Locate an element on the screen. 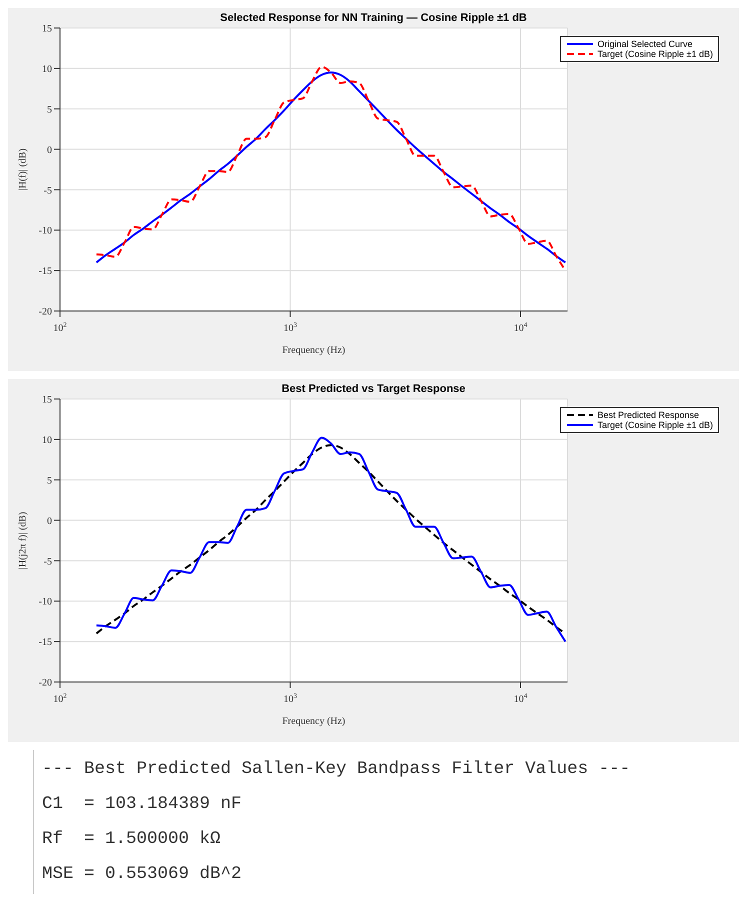  y-axis-title: |H(f)| (dB) is located at coordinates (23, 169).